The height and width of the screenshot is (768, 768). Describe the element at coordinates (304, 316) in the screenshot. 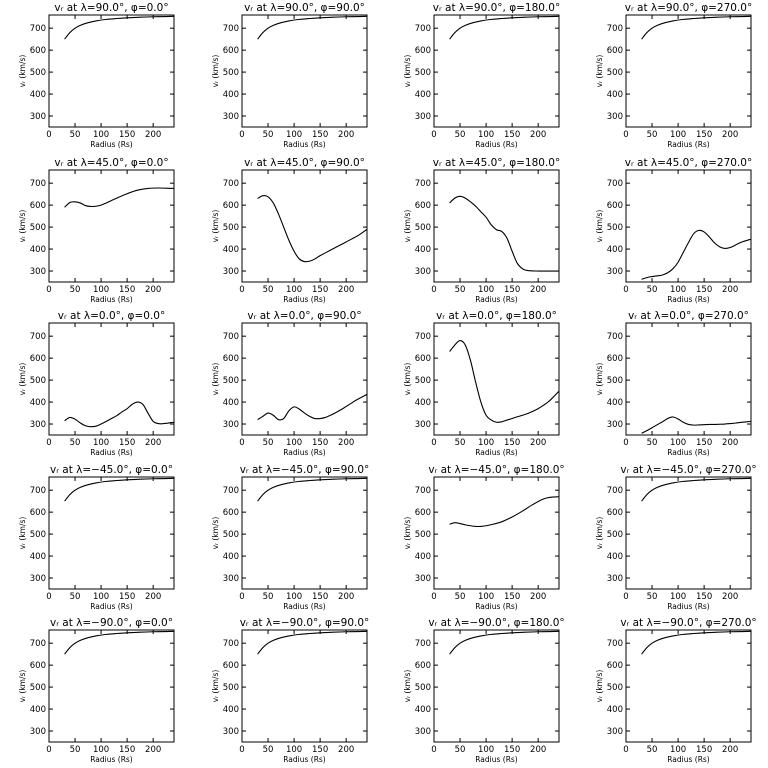

I see `panel-title: vᵣ at λ=0.0°, φ=90.0°` at that location.